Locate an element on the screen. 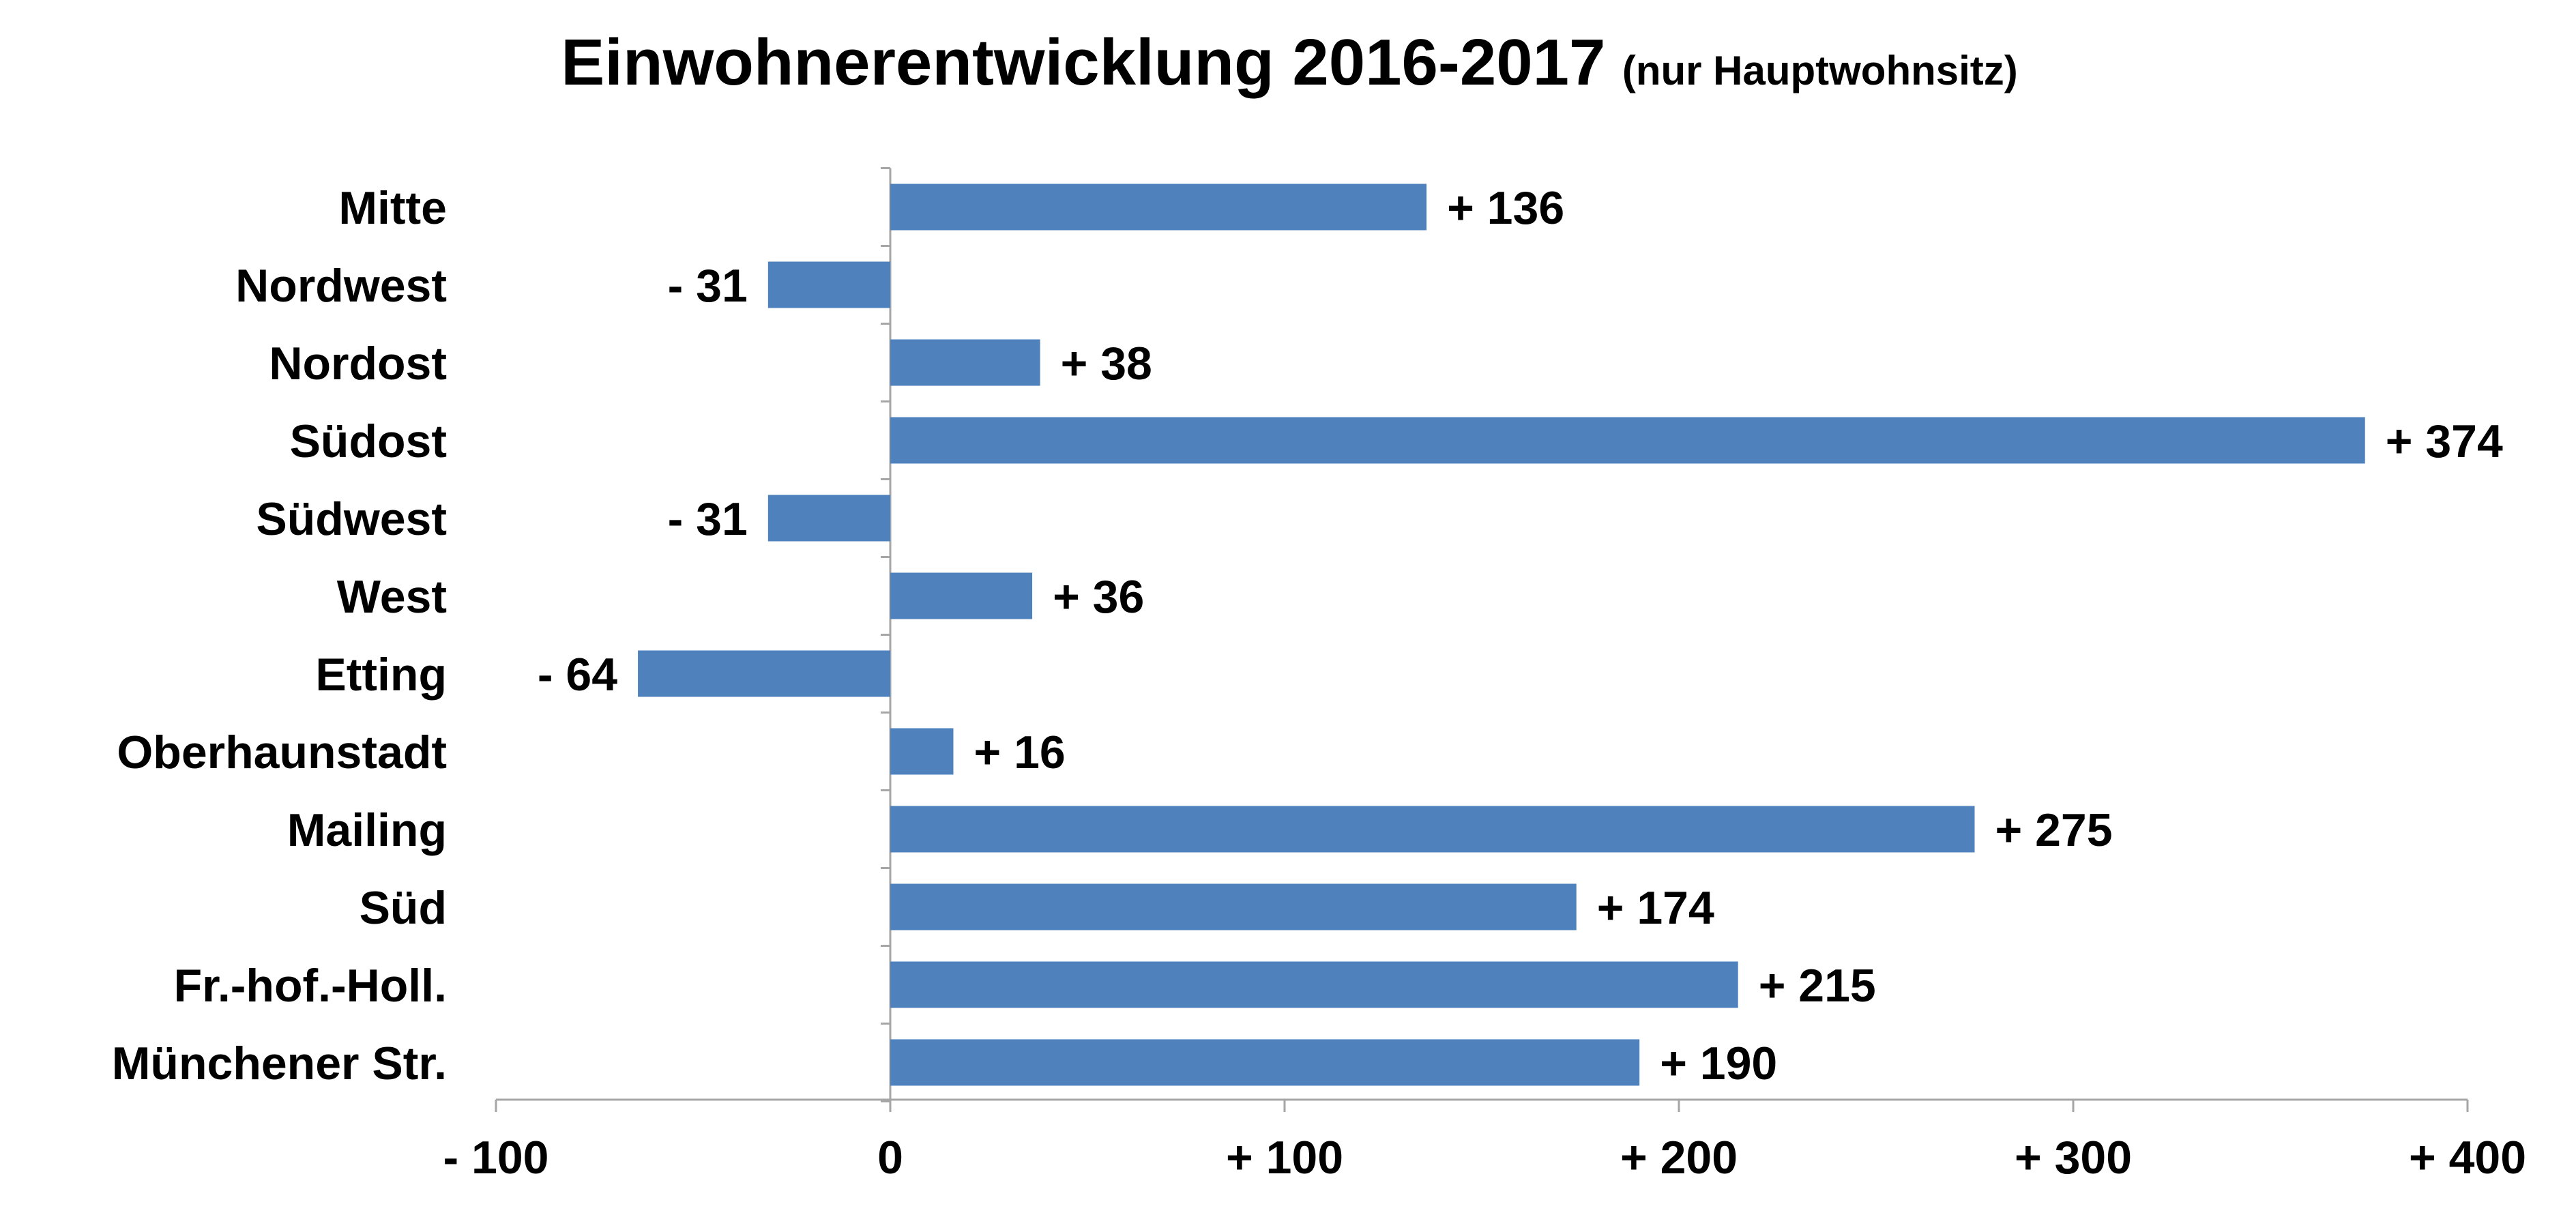 The image size is (2576, 1232). chart-subtitle: (nur Hauptwohnsitz) is located at coordinates (1820, 70).